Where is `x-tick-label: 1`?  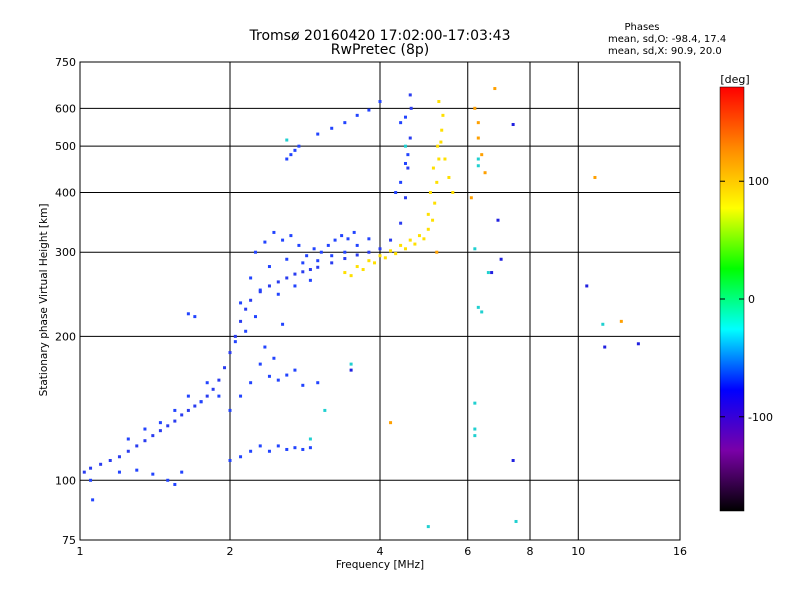 x-tick-label: 1 is located at coordinates (80, 551).